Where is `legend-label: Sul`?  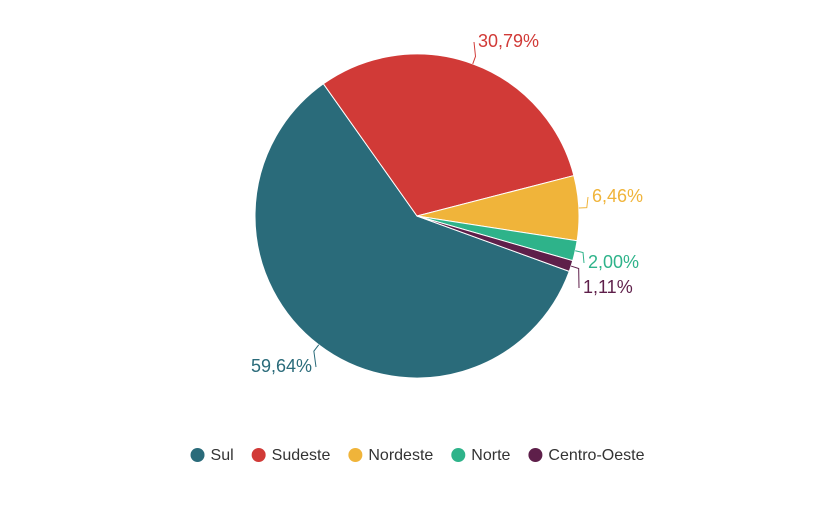
legend-label: Sul is located at coordinates (222, 455).